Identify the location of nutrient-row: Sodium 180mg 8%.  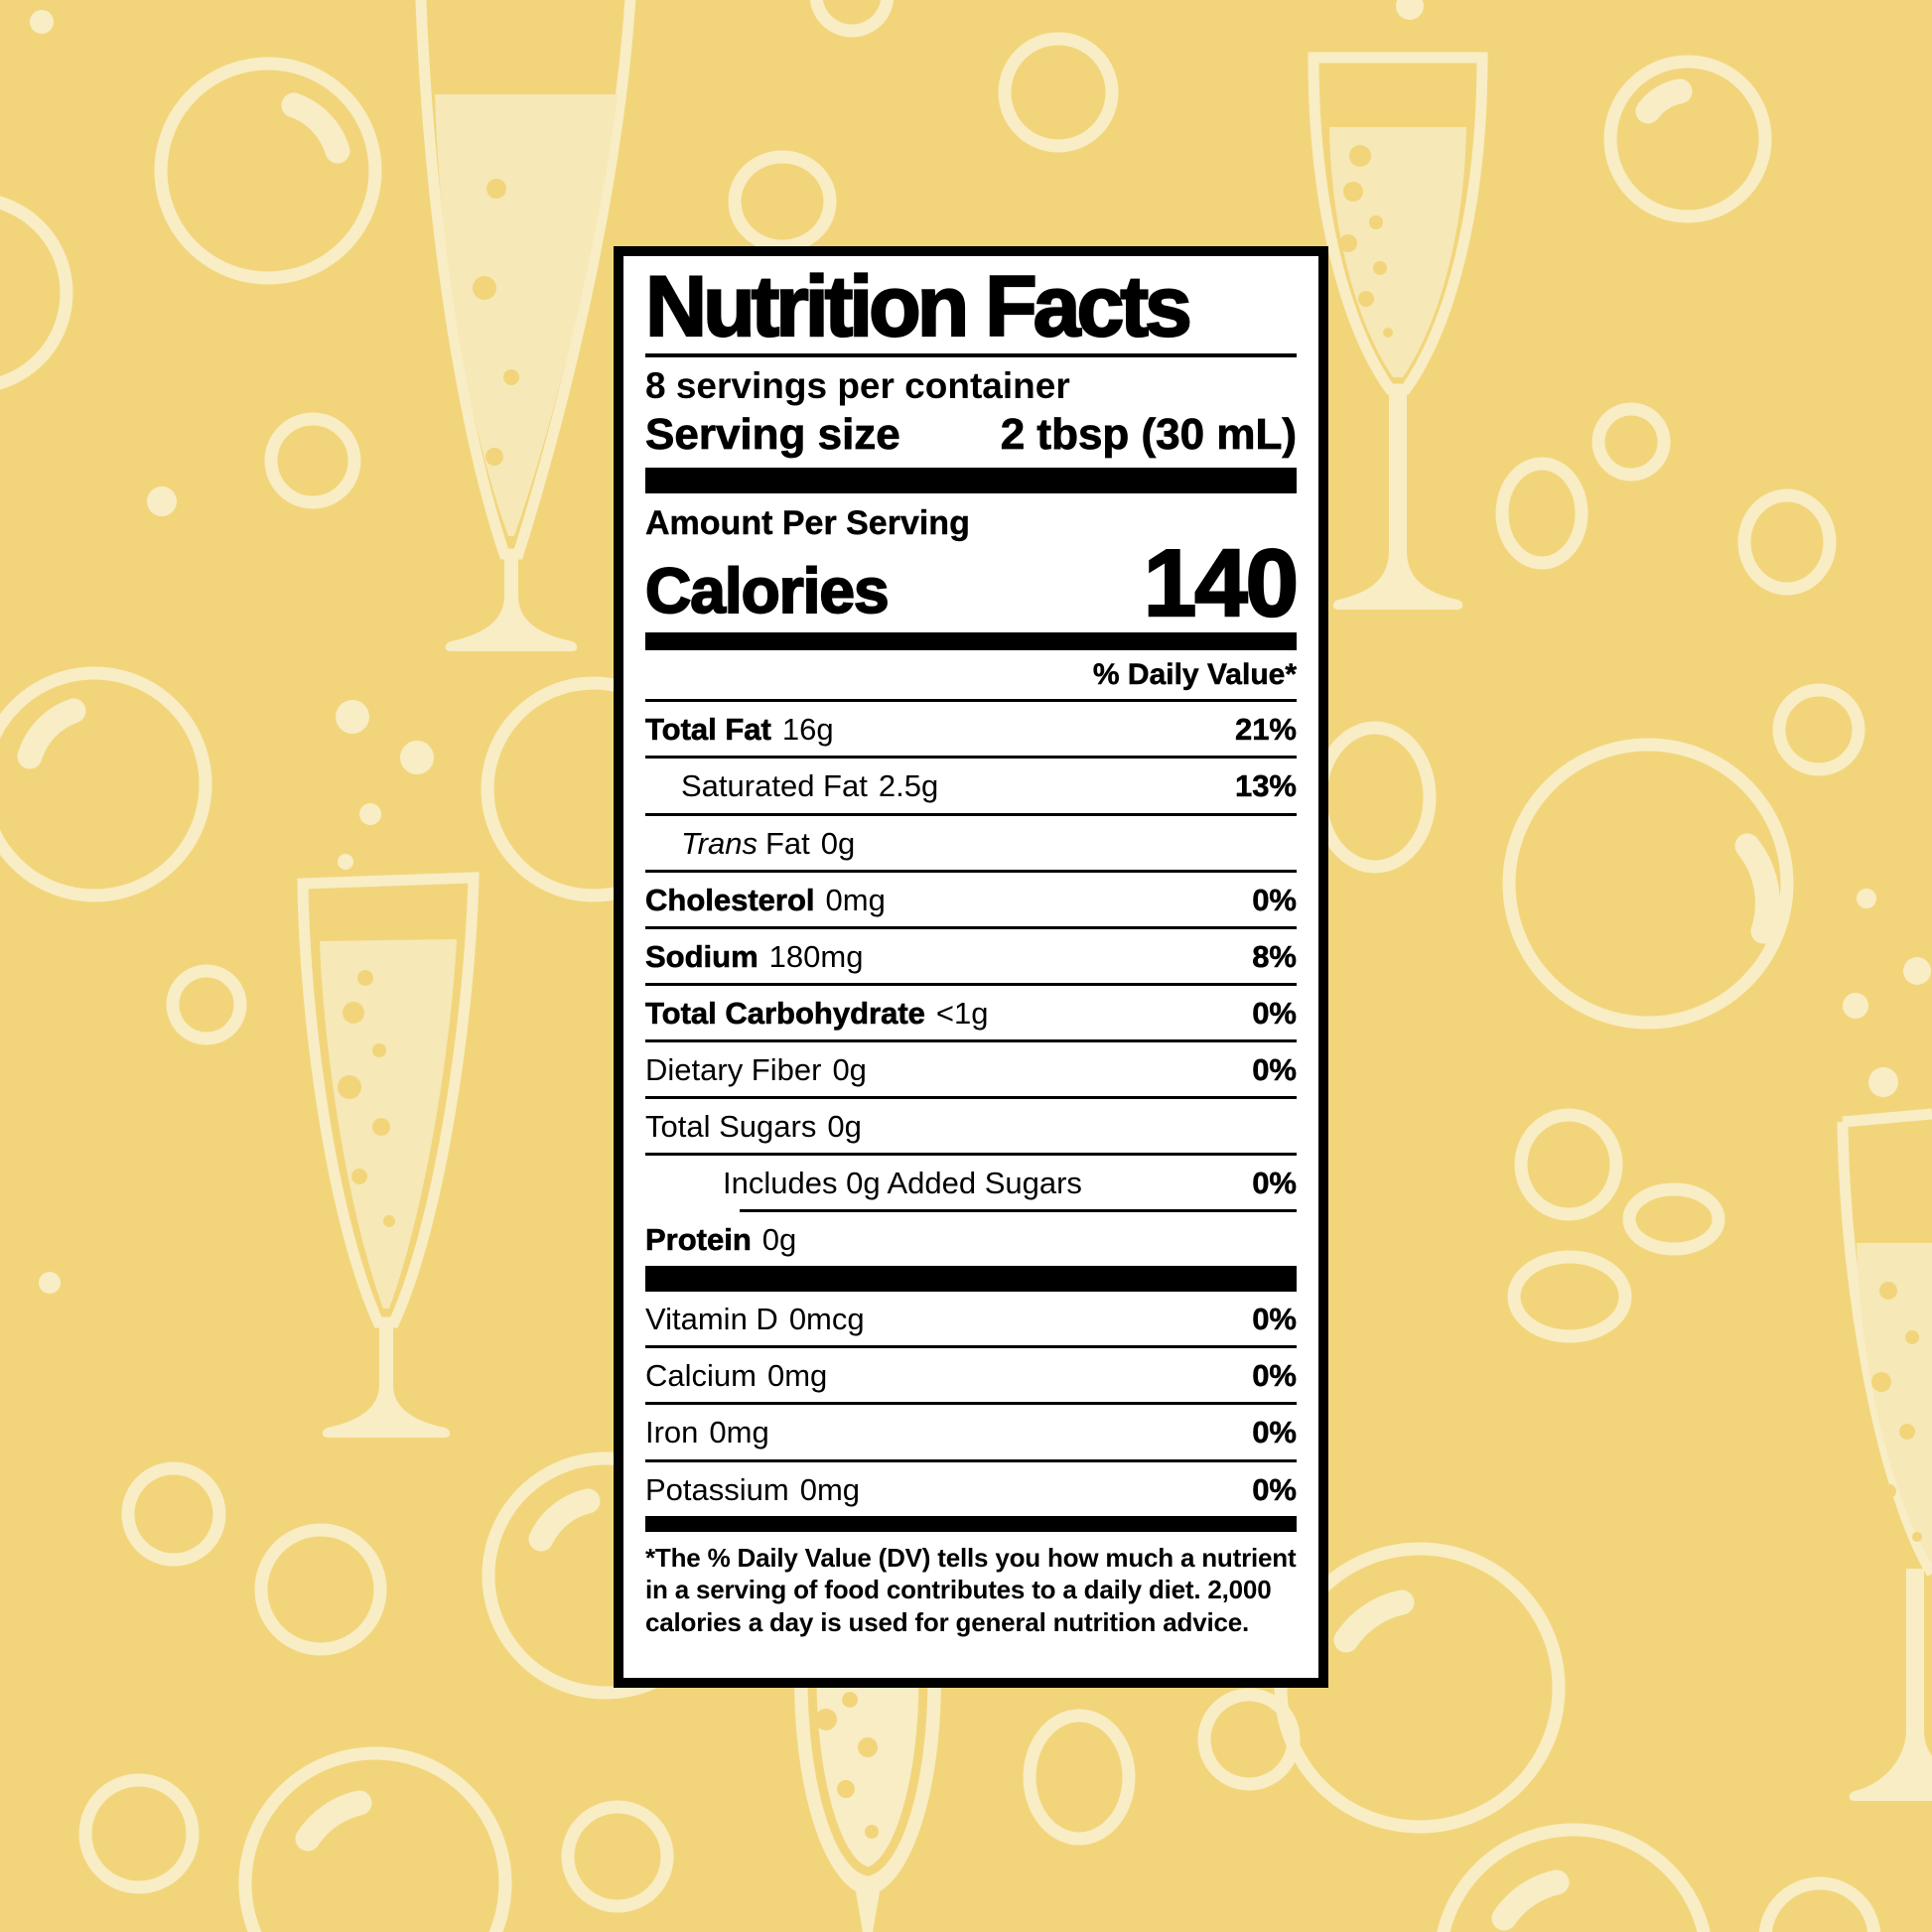
(971, 956).